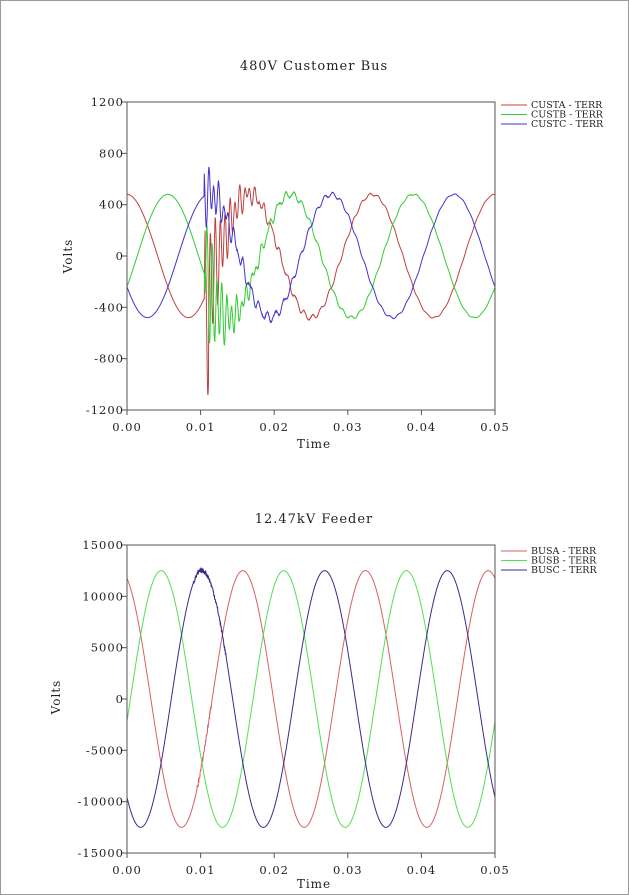 The image size is (629, 895). Describe the element at coordinates (564, 561) in the screenshot. I see `legend-label: BUSB - TERR` at that location.